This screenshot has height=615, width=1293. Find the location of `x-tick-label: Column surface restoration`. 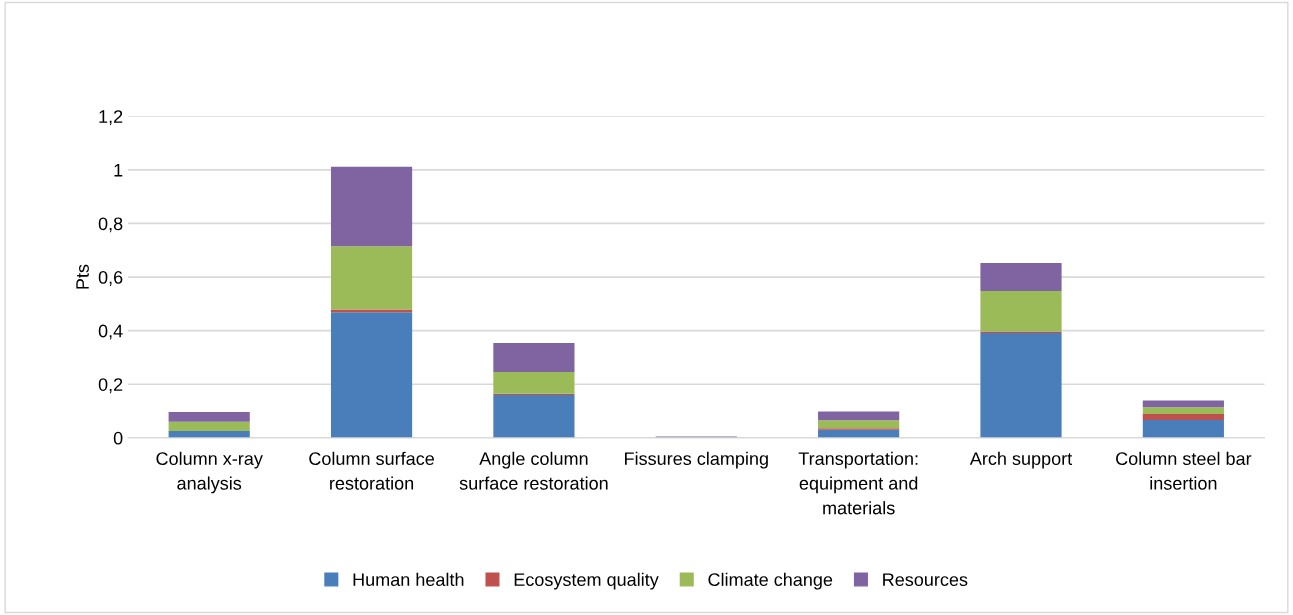

x-tick-label: Column surface restoration is located at coordinates (371, 470).